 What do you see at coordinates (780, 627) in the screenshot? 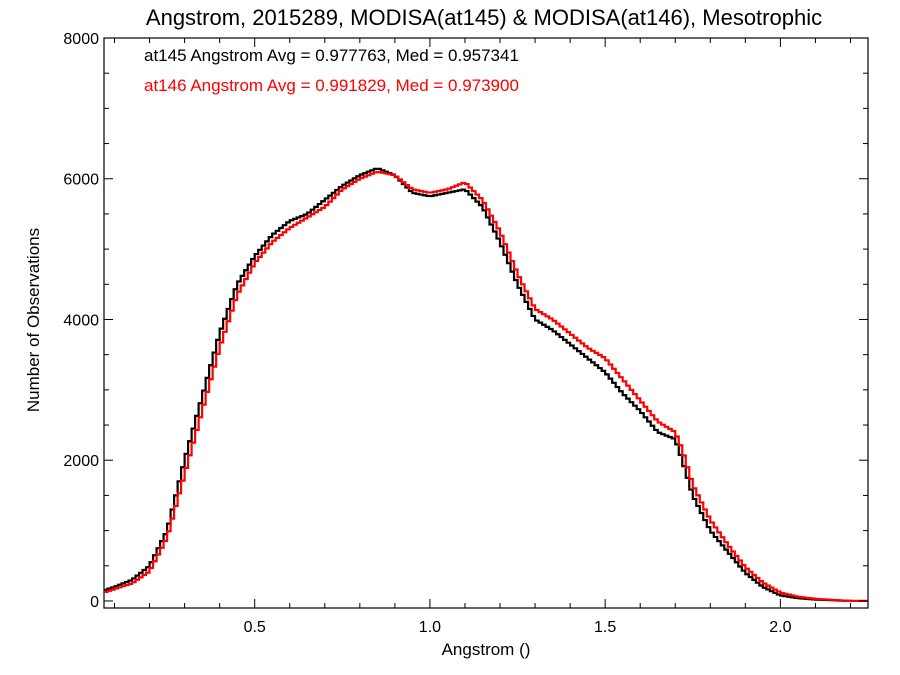
I see `x-tick-label: 2.0` at bounding box center [780, 627].